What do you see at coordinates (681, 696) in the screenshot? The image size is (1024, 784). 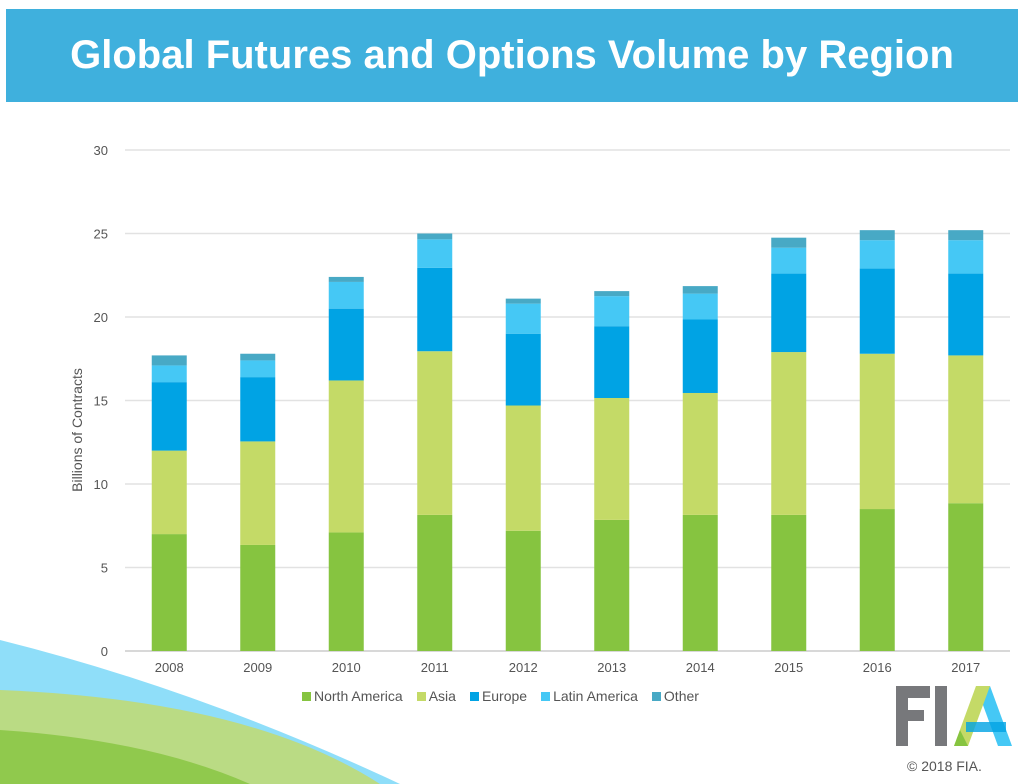 I see `legend-label: Other` at bounding box center [681, 696].